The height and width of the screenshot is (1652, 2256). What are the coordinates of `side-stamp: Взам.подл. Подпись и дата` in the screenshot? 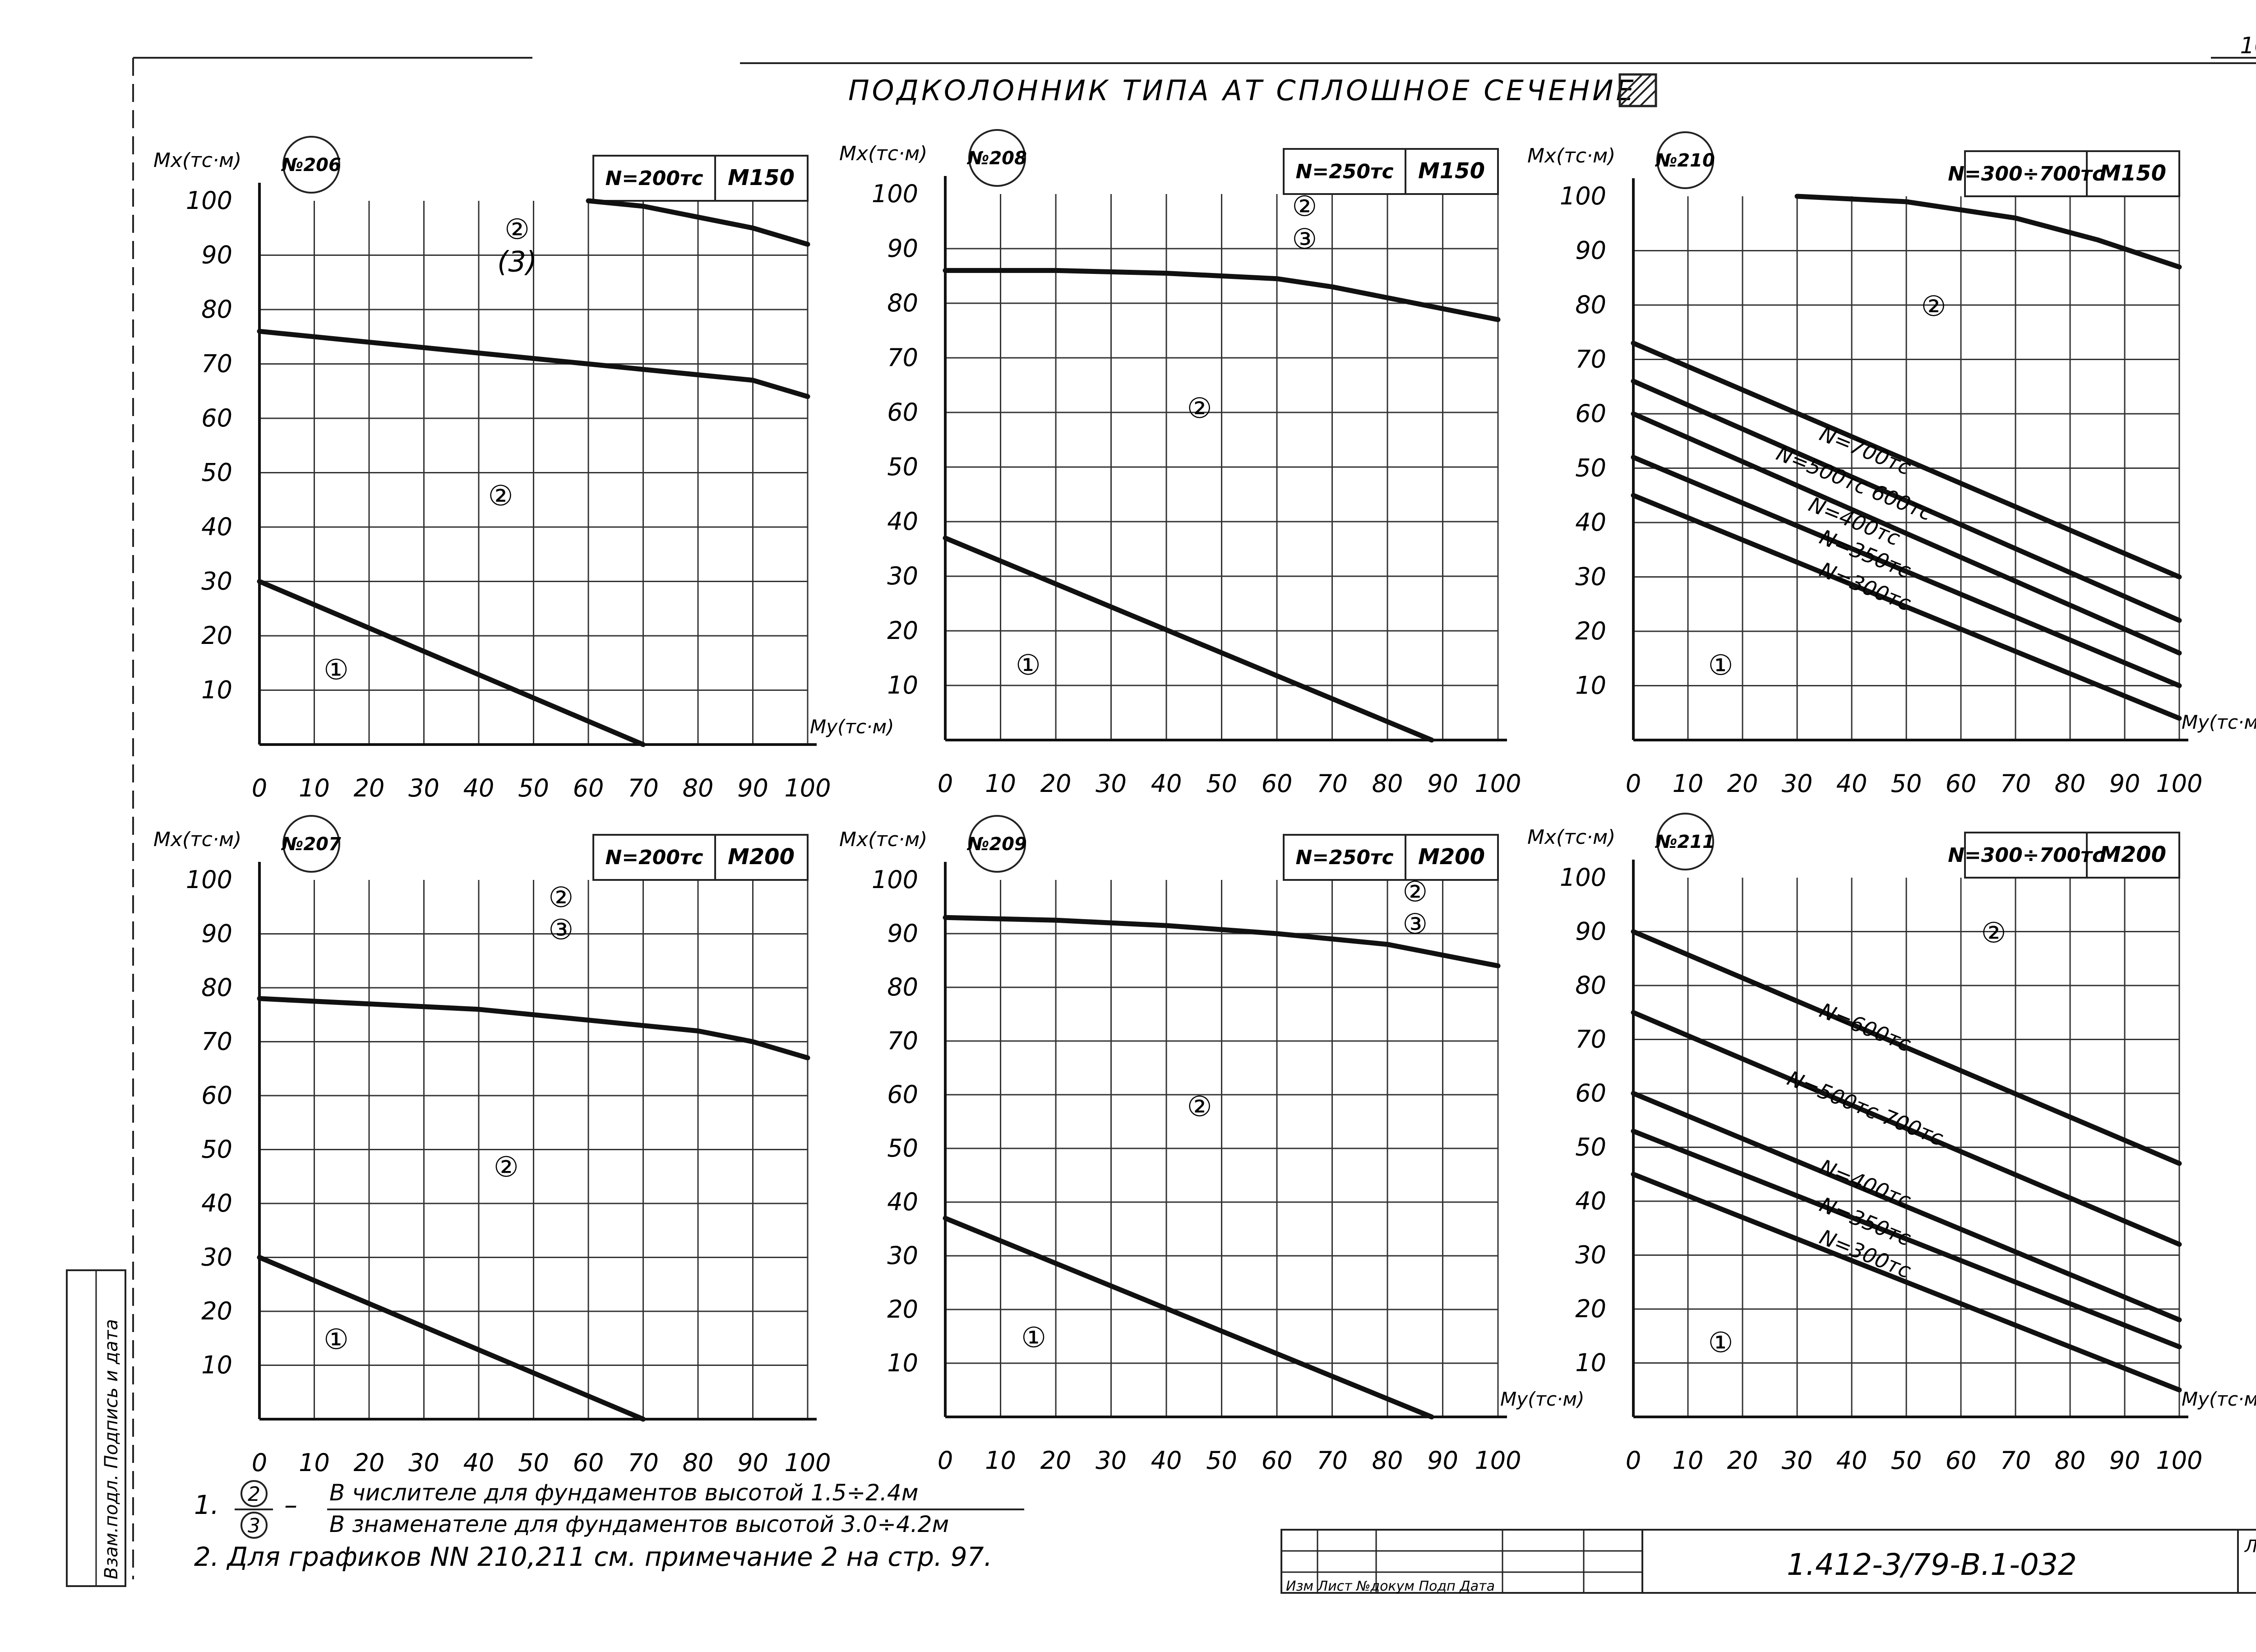 It's located at (96, 1428).